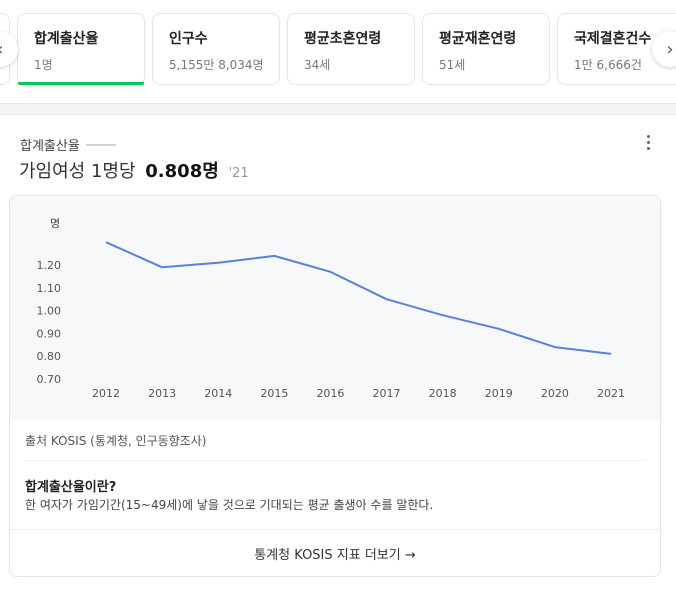 The image size is (676, 589). Describe the element at coordinates (71, 487) in the screenshot. I see `definition-title: 합계출산율이란?` at that location.